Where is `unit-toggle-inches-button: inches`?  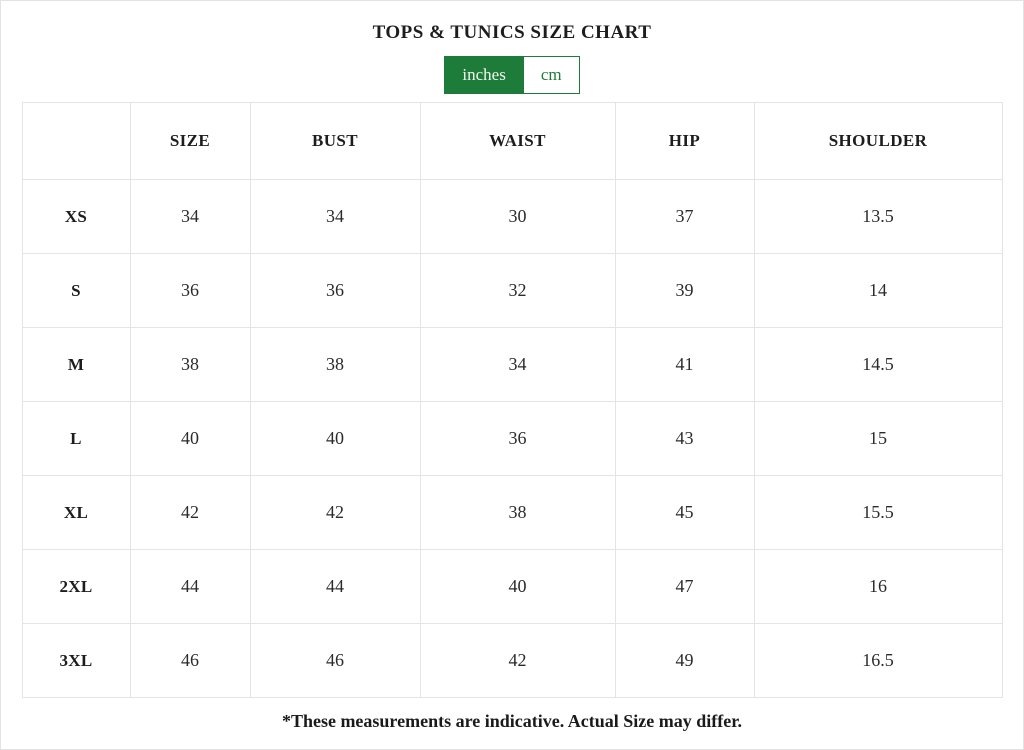 unit-toggle-inches-button: inches is located at coordinates (484, 75).